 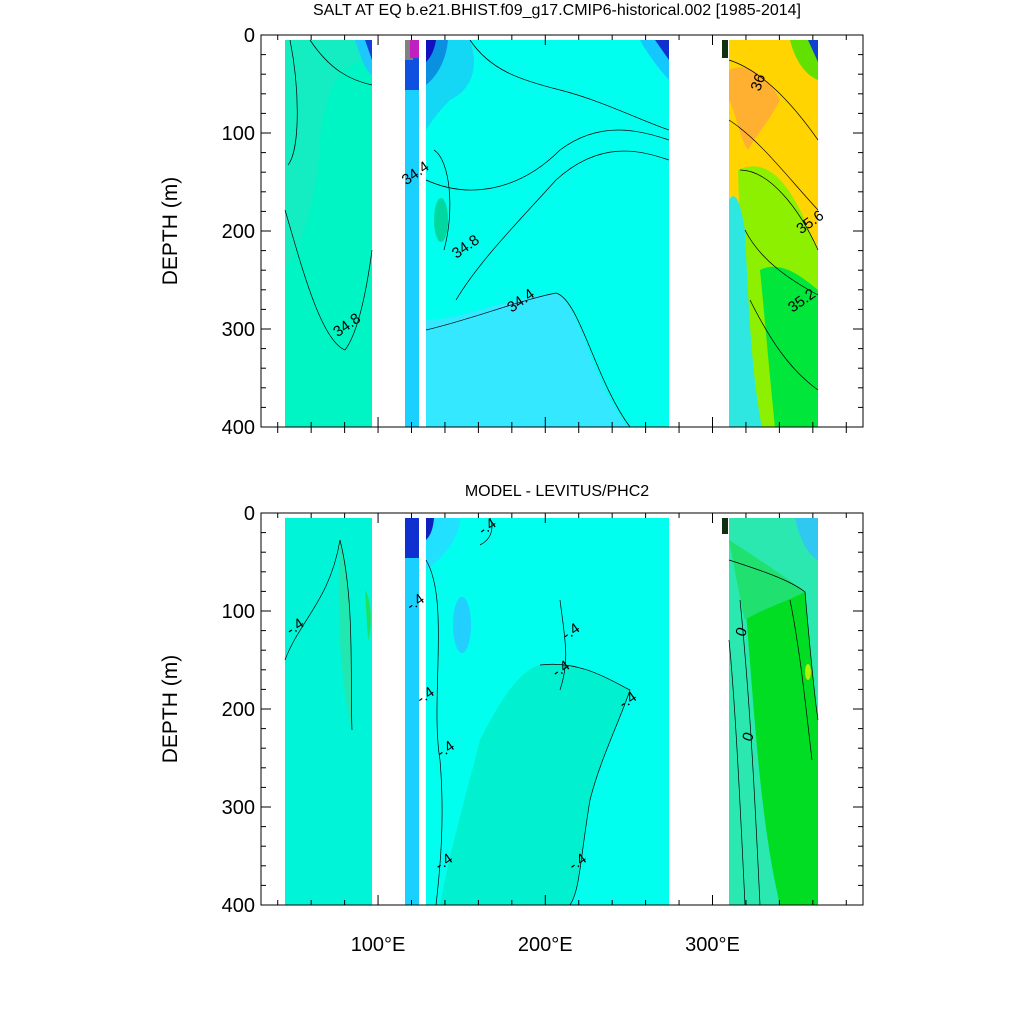 I want to click on pacific-west-deepcore, so click(x=431, y=51).